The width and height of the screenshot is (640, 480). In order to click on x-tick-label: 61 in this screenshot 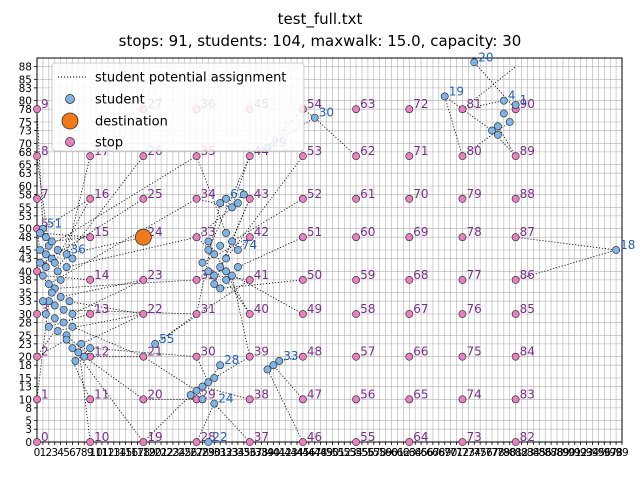, I will do `click(397, 453)`.